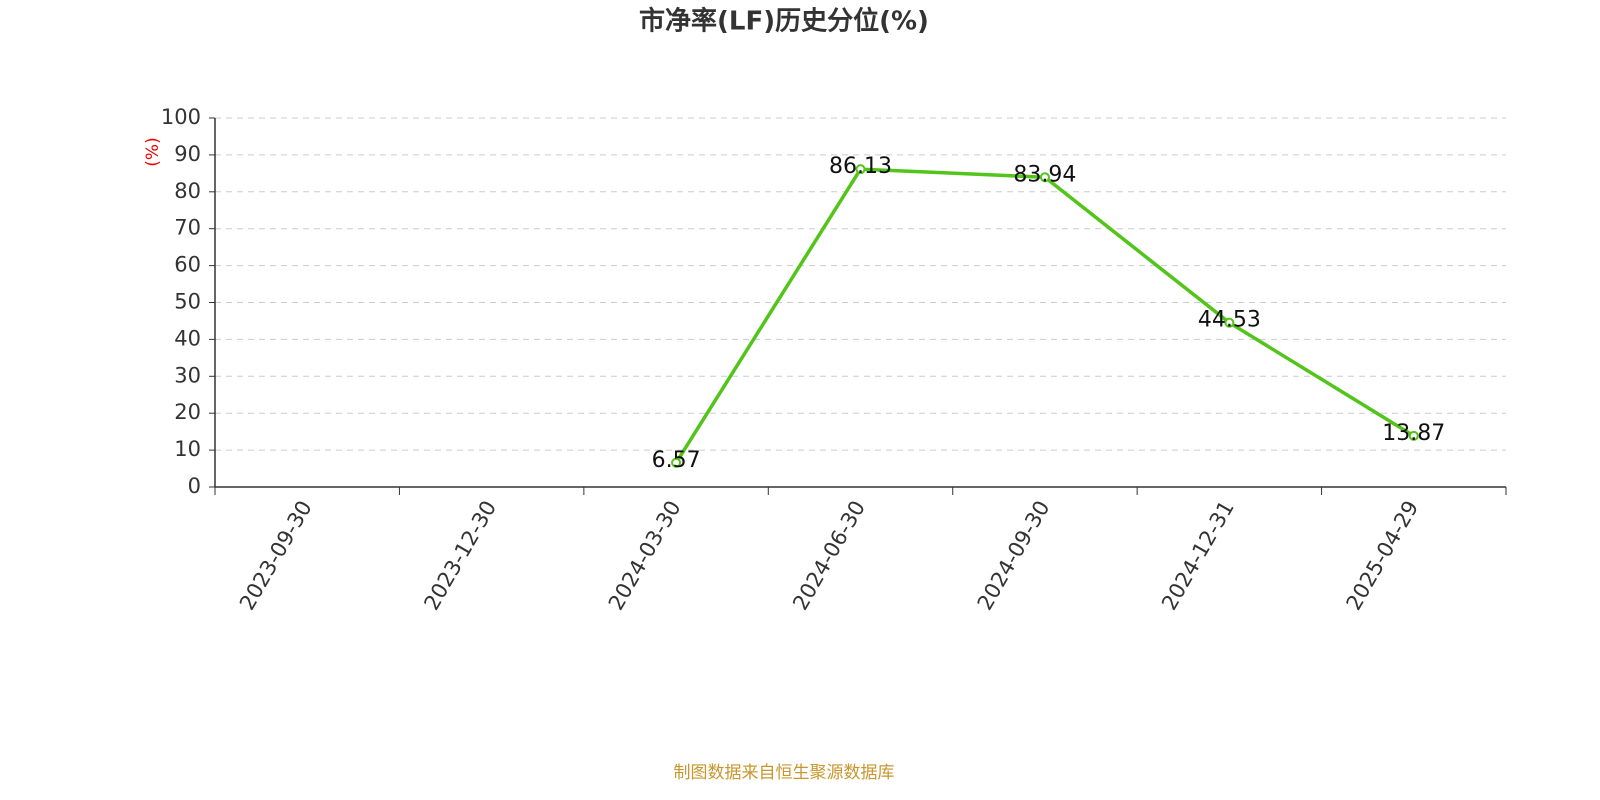 The height and width of the screenshot is (800, 1600). I want to click on y-tick-label: 0, so click(194, 486).